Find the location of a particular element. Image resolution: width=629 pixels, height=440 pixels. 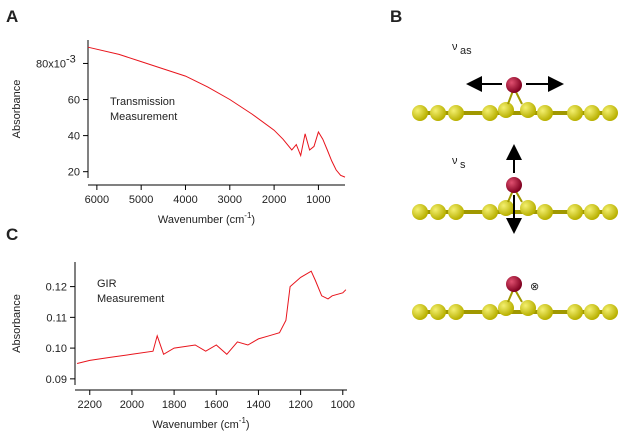

y-tick-label: 60 is located at coordinates (74, 101).